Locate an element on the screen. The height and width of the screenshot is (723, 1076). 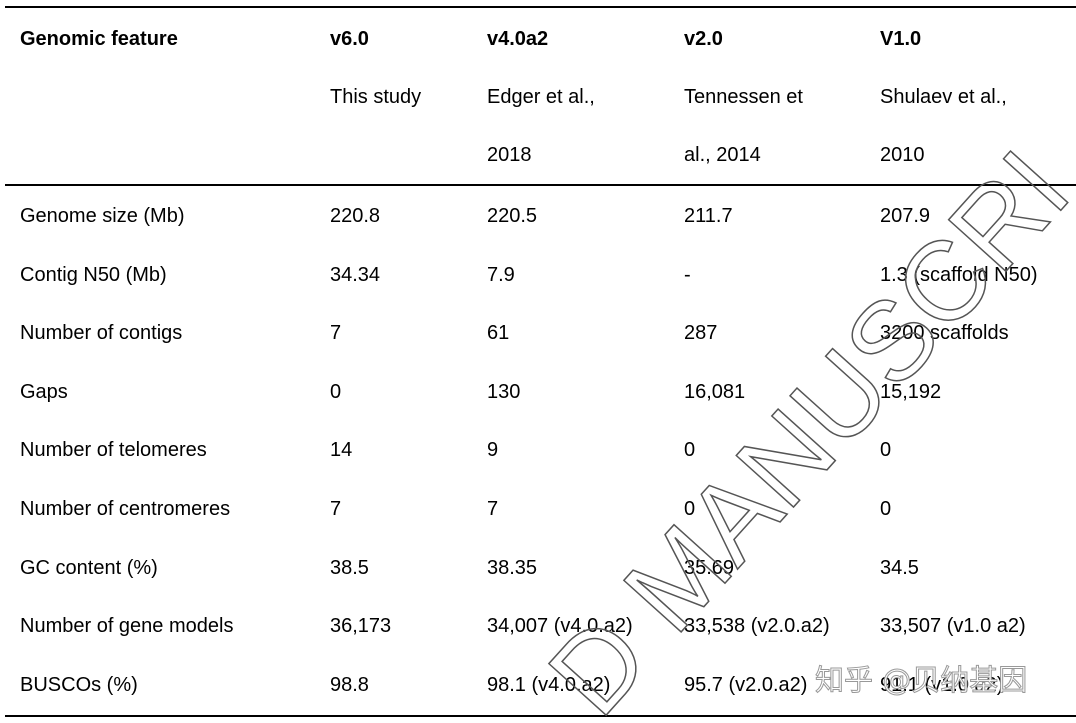
table-cell: - is located at coordinates (687, 274).